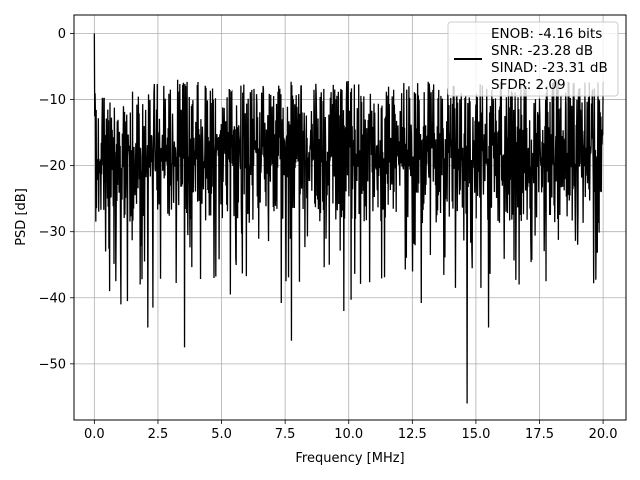  What do you see at coordinates (539, 434) in the screenshot?
I see `x-tick-label: 17.5` at bounding box center [539, 434].